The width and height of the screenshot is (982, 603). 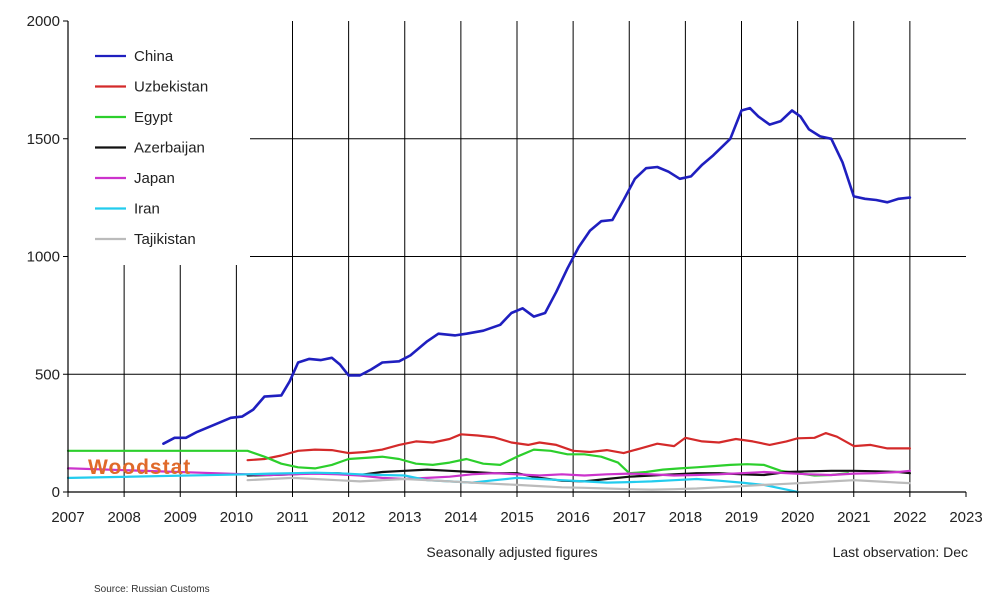 What do you see at coordinates (153, 117) in the screenshot?
I see `legend-label-egypt: Egypt` at bounding box center [153, 117].